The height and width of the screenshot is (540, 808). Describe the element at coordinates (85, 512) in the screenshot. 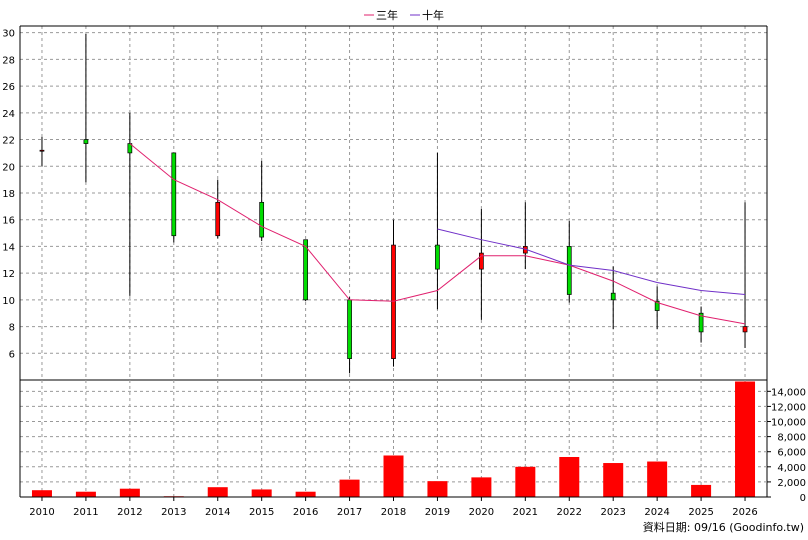

I see `x-tick-label: 2011` at that location.